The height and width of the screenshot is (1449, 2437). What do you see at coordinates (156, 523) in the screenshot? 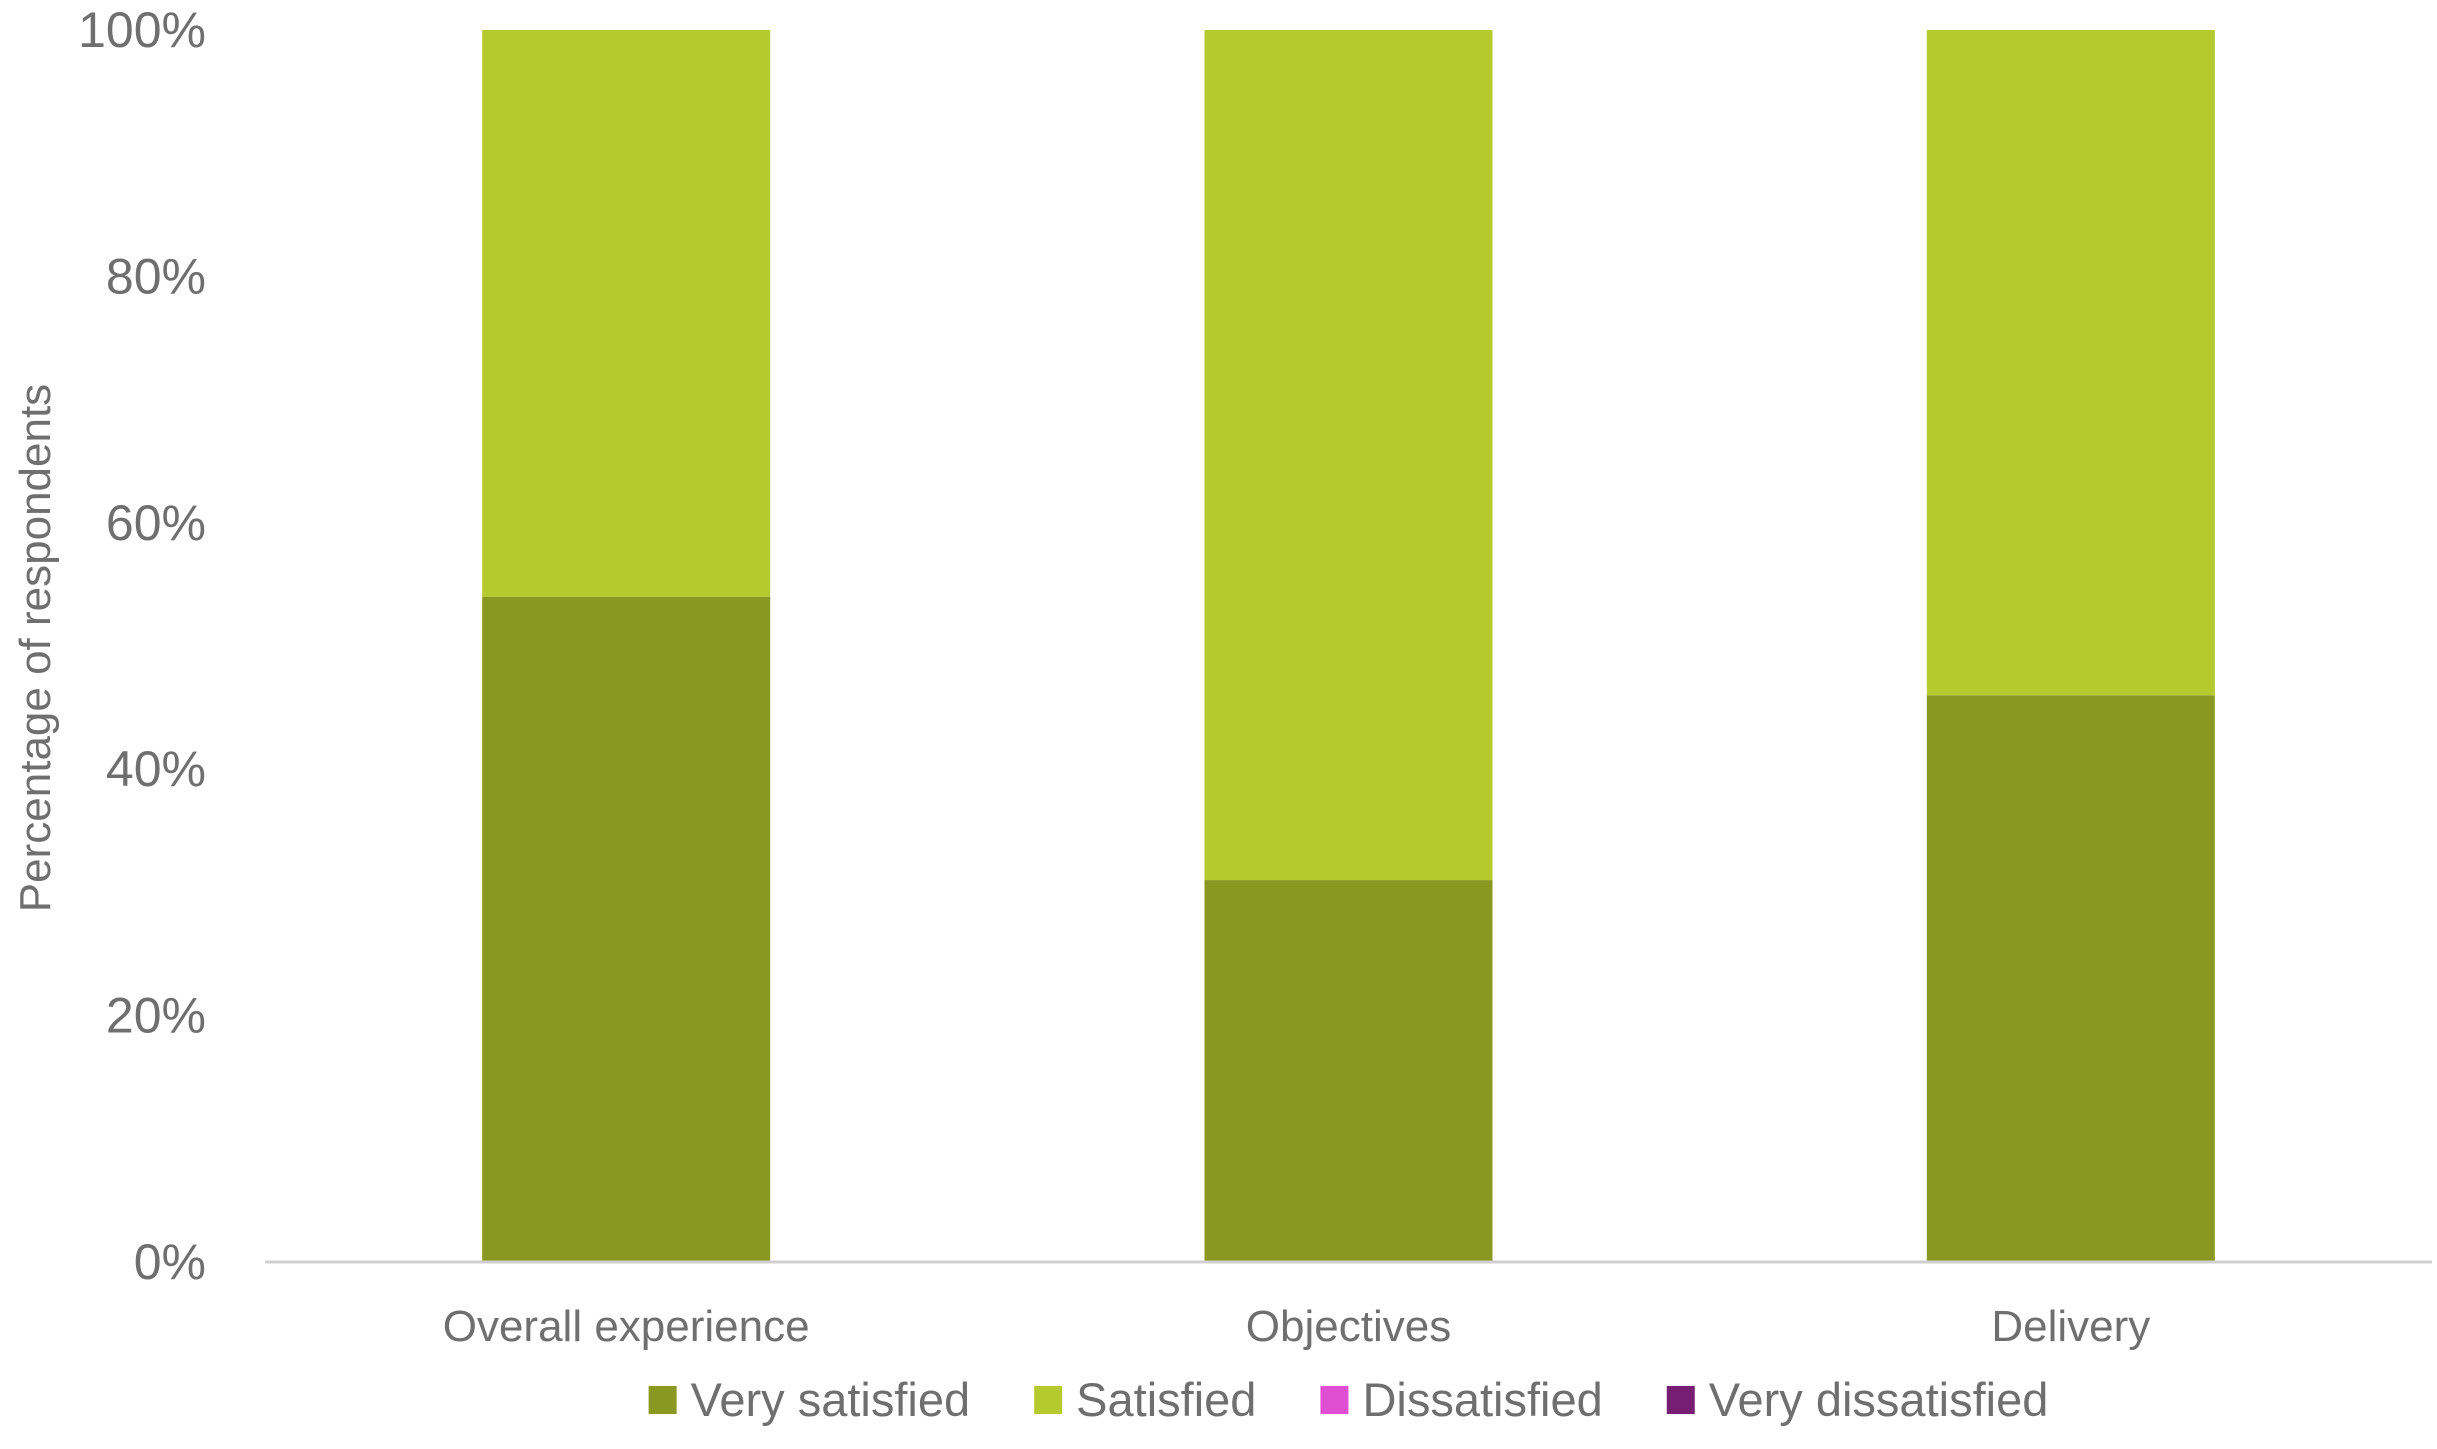
I see `y-tick-label: 60%` at bounding box center [156, 523].